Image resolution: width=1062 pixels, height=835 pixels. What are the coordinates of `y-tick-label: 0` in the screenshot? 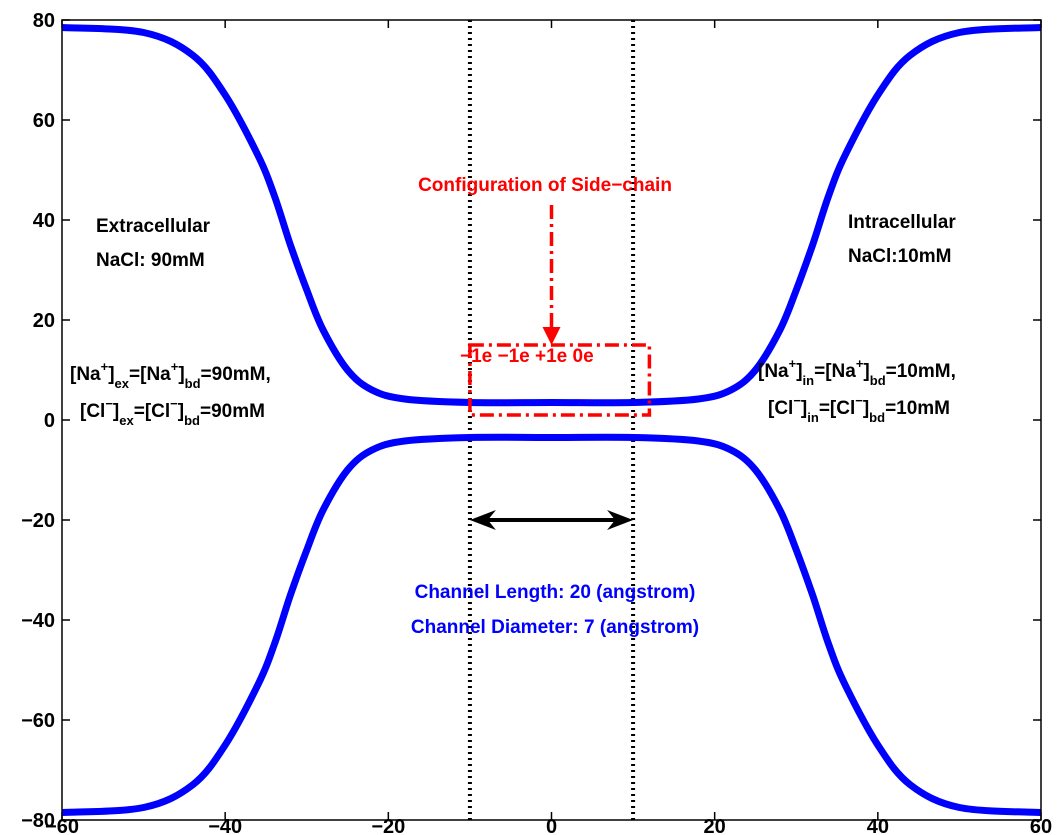 It's located at (49, 421).